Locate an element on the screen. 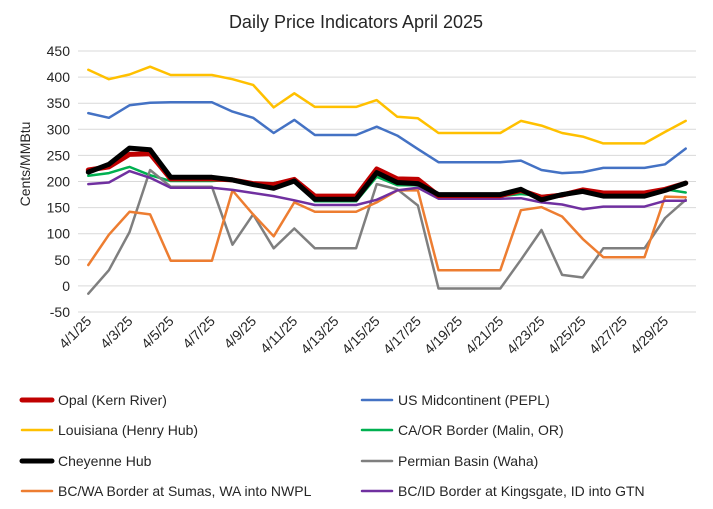 The image size is (713, 509). x-tick-label: 4/15/25 is located at coordinates (360, 335).